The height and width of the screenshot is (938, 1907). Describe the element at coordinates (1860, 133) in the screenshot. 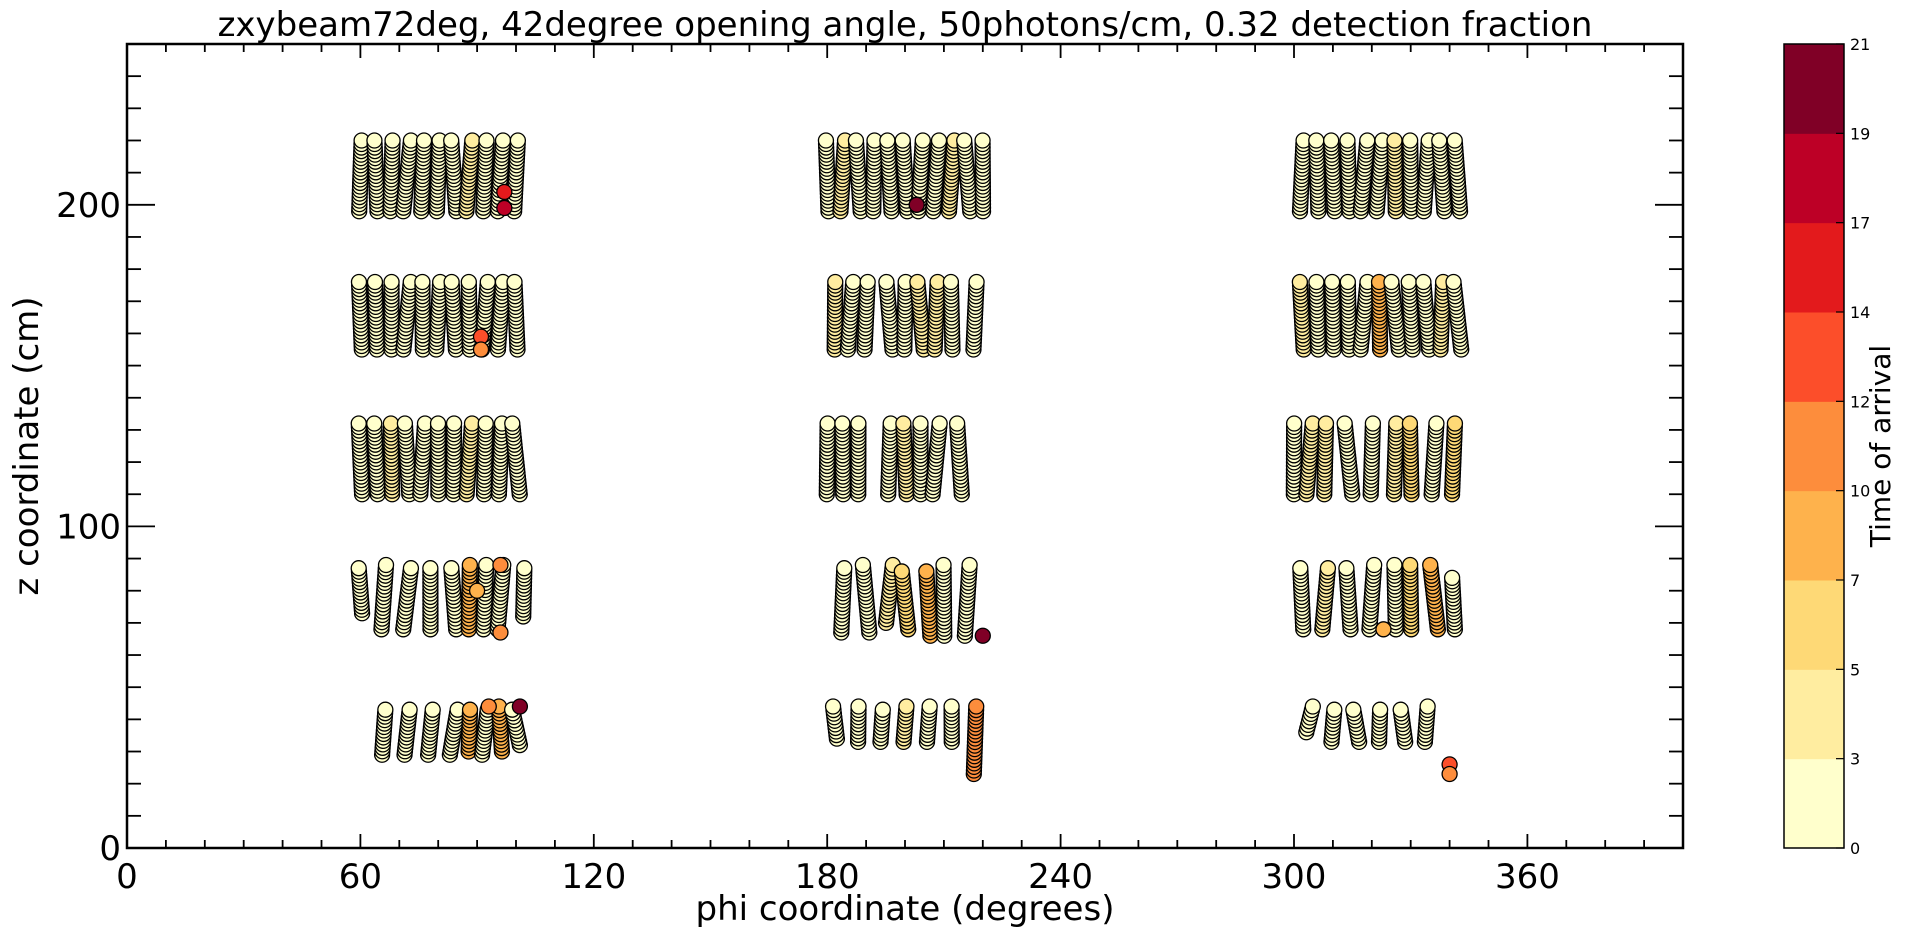

I see `colorbar-tick-label: 19` at that location.